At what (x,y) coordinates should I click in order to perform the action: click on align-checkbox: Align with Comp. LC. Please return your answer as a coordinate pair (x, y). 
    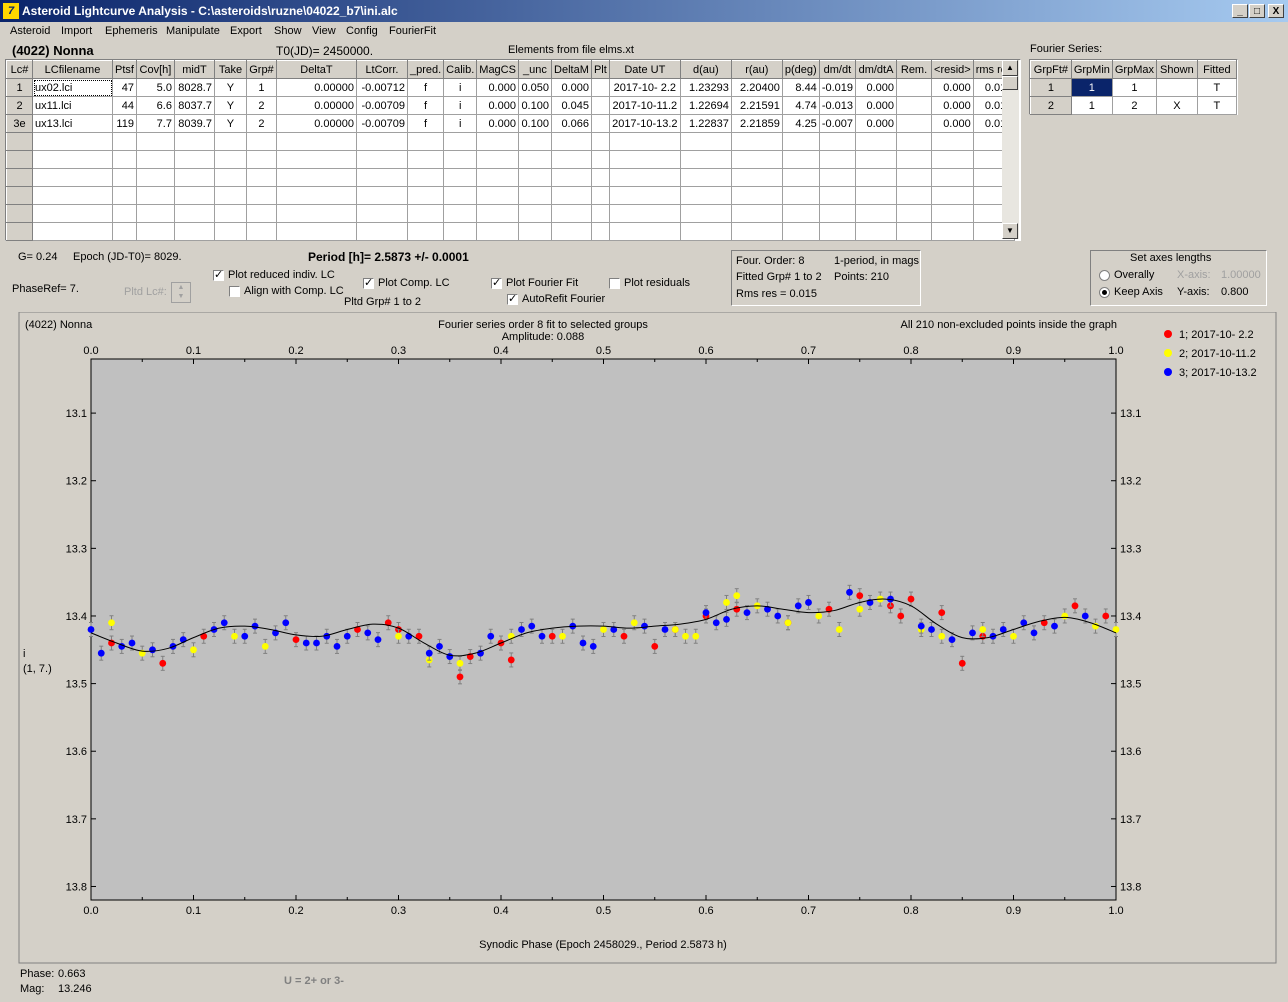
    Looking at the image, I should click on (286, 291).